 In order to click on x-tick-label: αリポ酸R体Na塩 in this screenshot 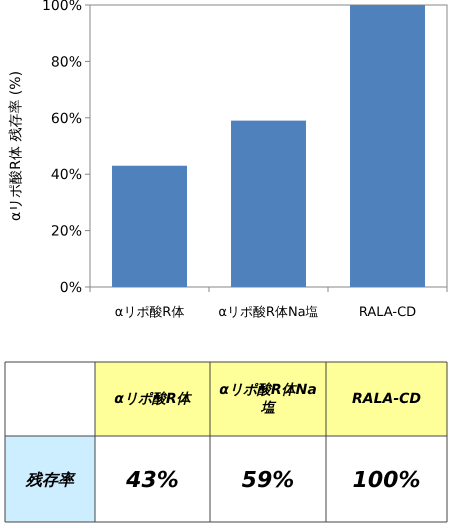, I will do `click(268, 312)`.